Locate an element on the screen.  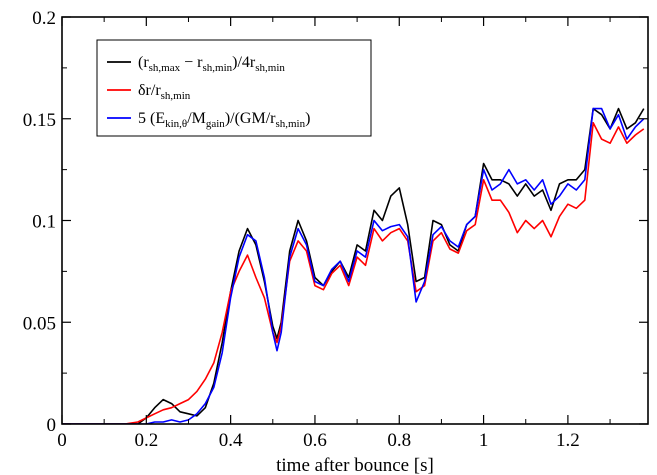
x-axis-label: time after bounce [s] is located at coordinates (355, 465).